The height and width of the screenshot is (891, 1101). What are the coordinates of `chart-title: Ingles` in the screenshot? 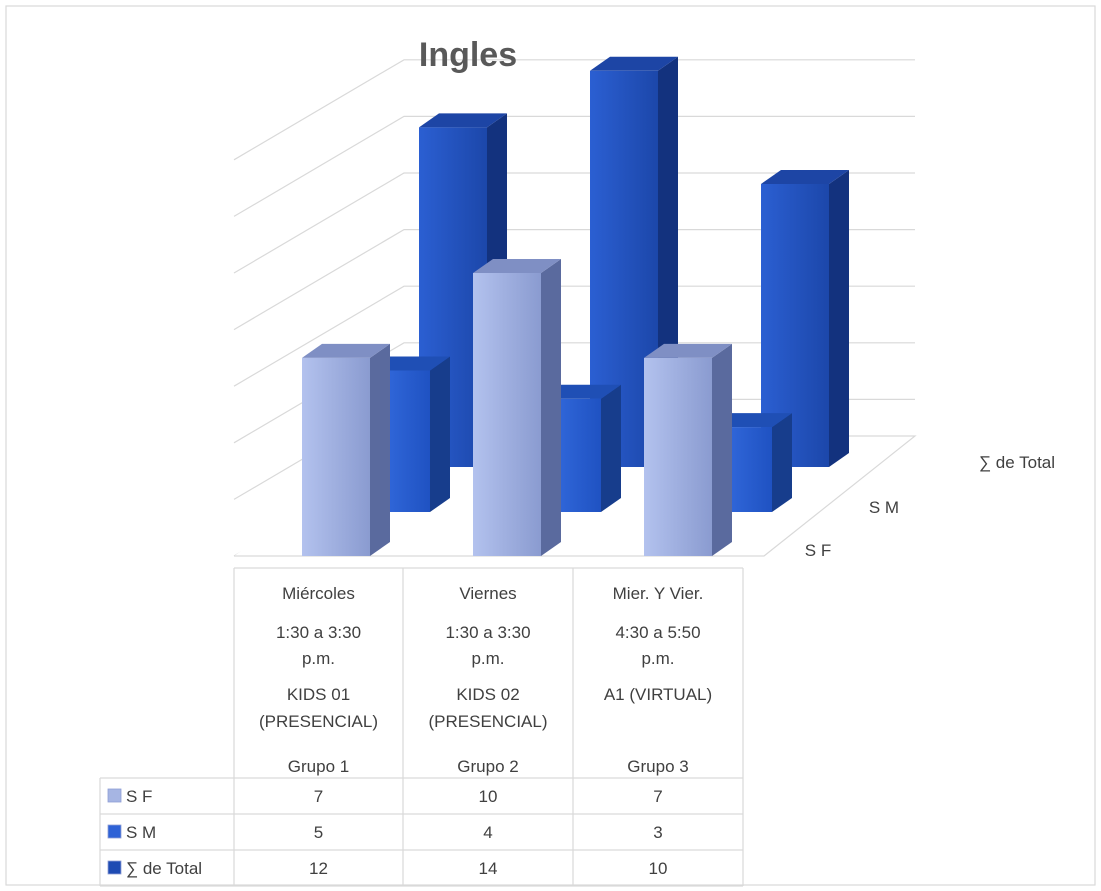 It's located at (468, 55).